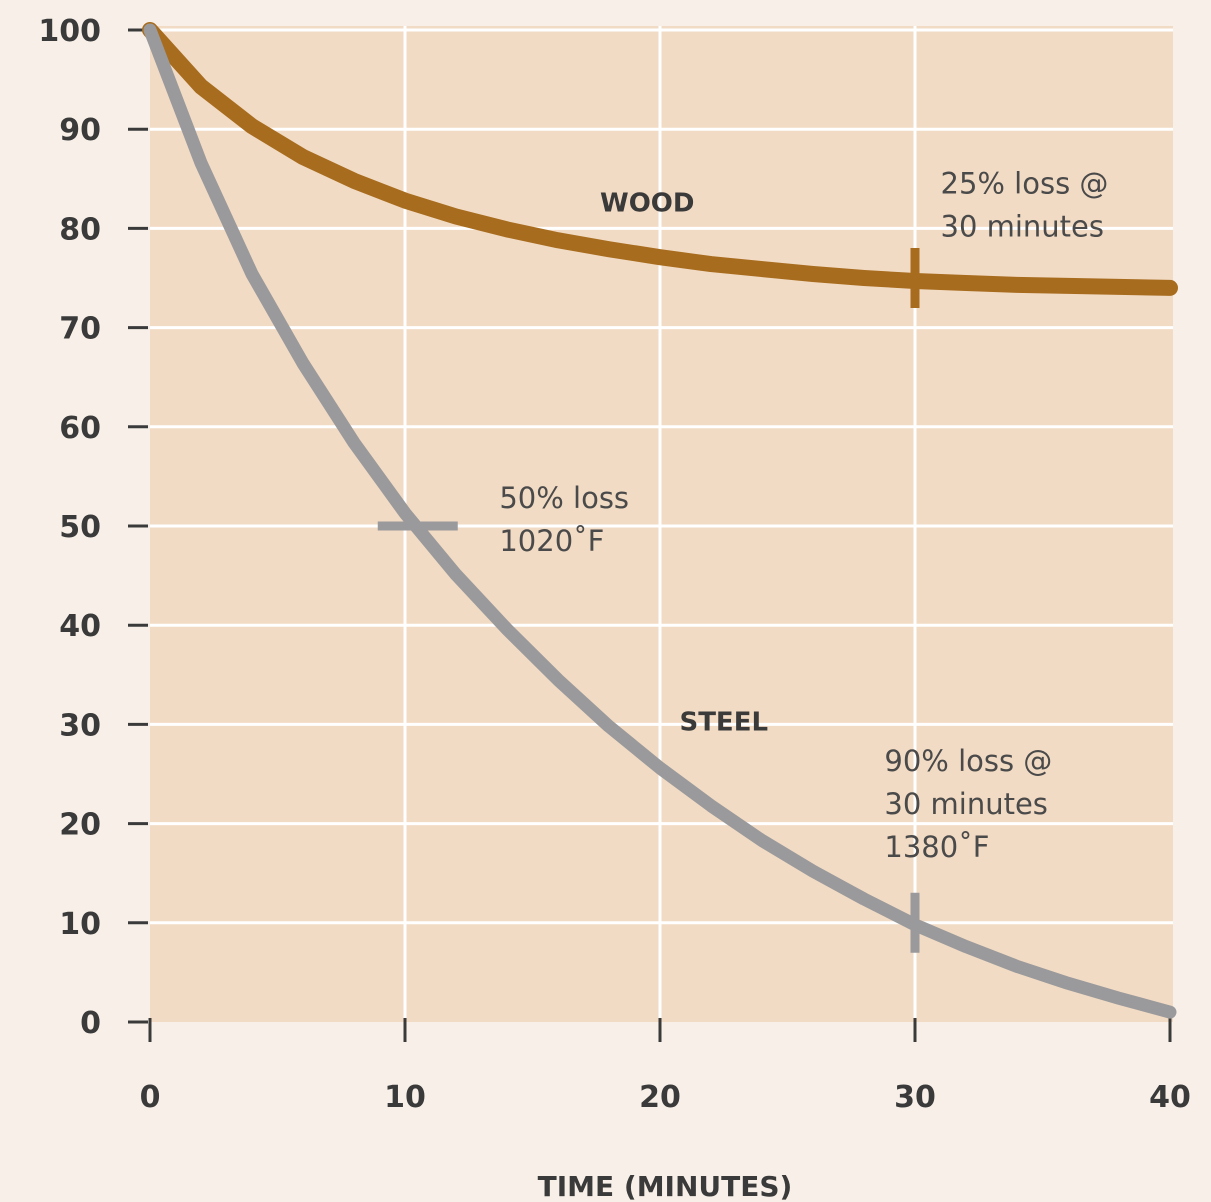 The height and width of the screenshot is (1202, 1211). Describe the element at coordinates (80, 825) in the screenshot. I see `y-tick-label: 20` at that location.